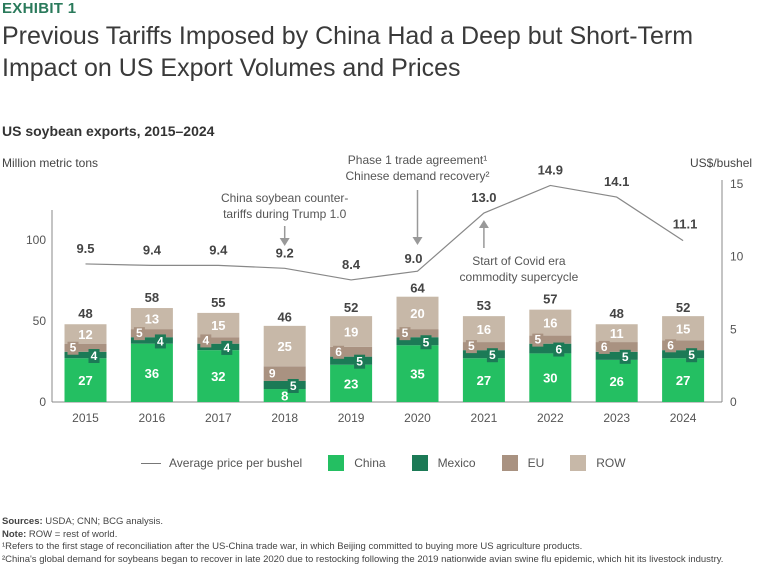 Image resolution: width=768 pixels, height=582 pixels. What do you see at coordinates (218, 325) in the screenshot?
I see `segment-label: 15` at bounding box center [218, 325].